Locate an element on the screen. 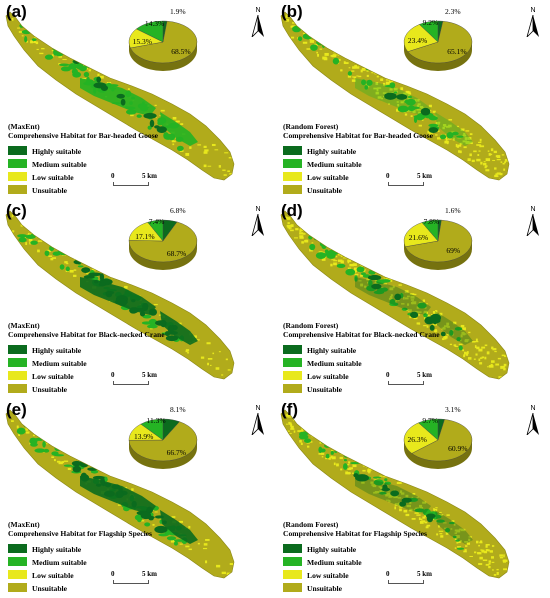 Image resolution: width=550 pixels, height=598 pixels. pie-label-low: 26.3% is located at coordinates (417, 440).